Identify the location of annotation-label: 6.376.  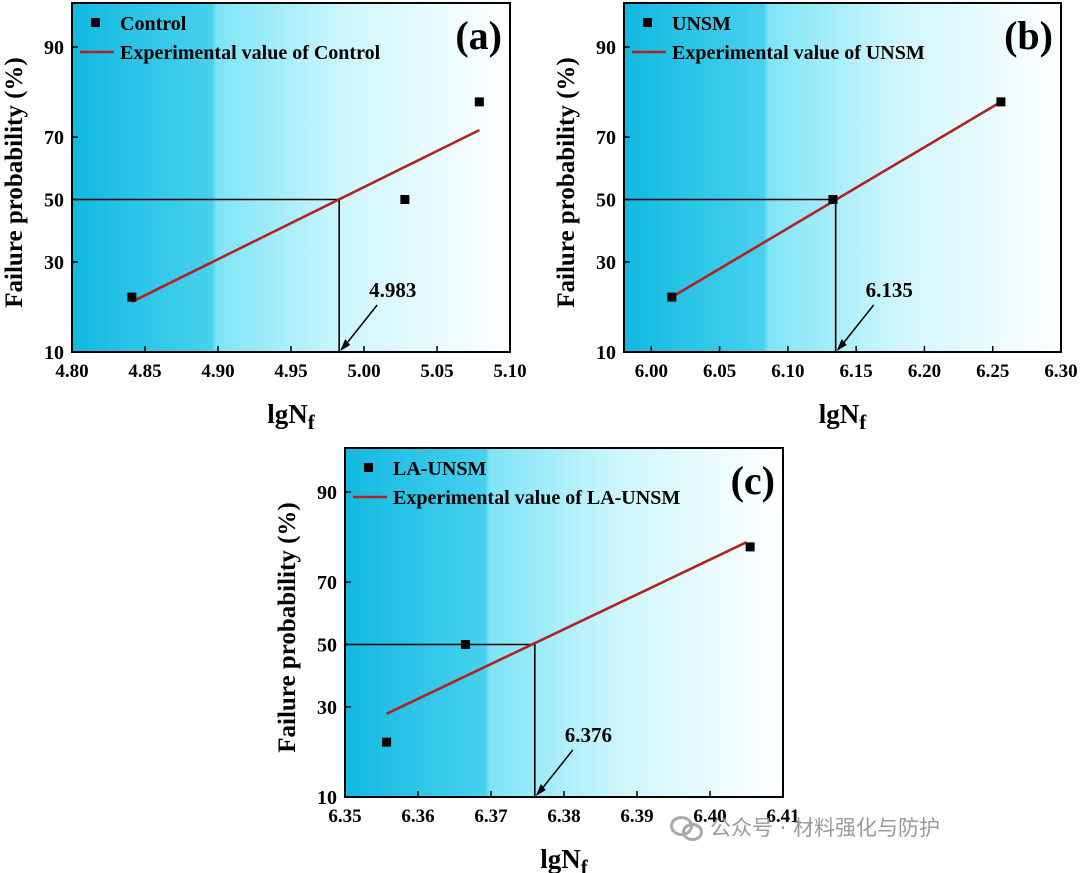
(588, 735).